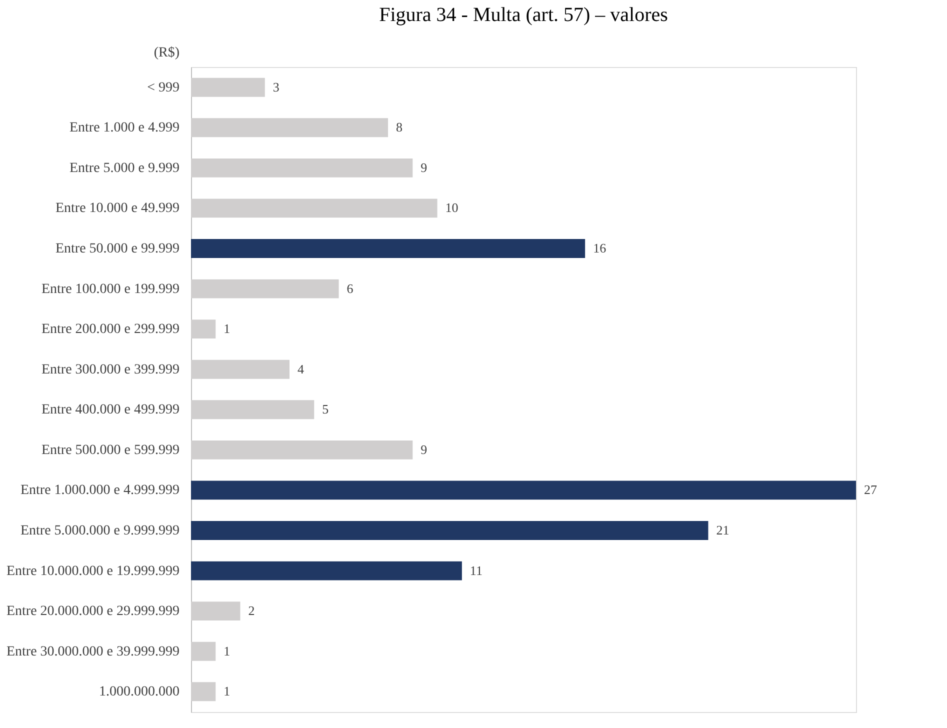 Image resolution: width=947 pixels, height=728 pixels. Describe the element at coordinates (110, 410) in the screenshot. I see `y-tick-label: Entre 400.000 e 499.999` at that location.